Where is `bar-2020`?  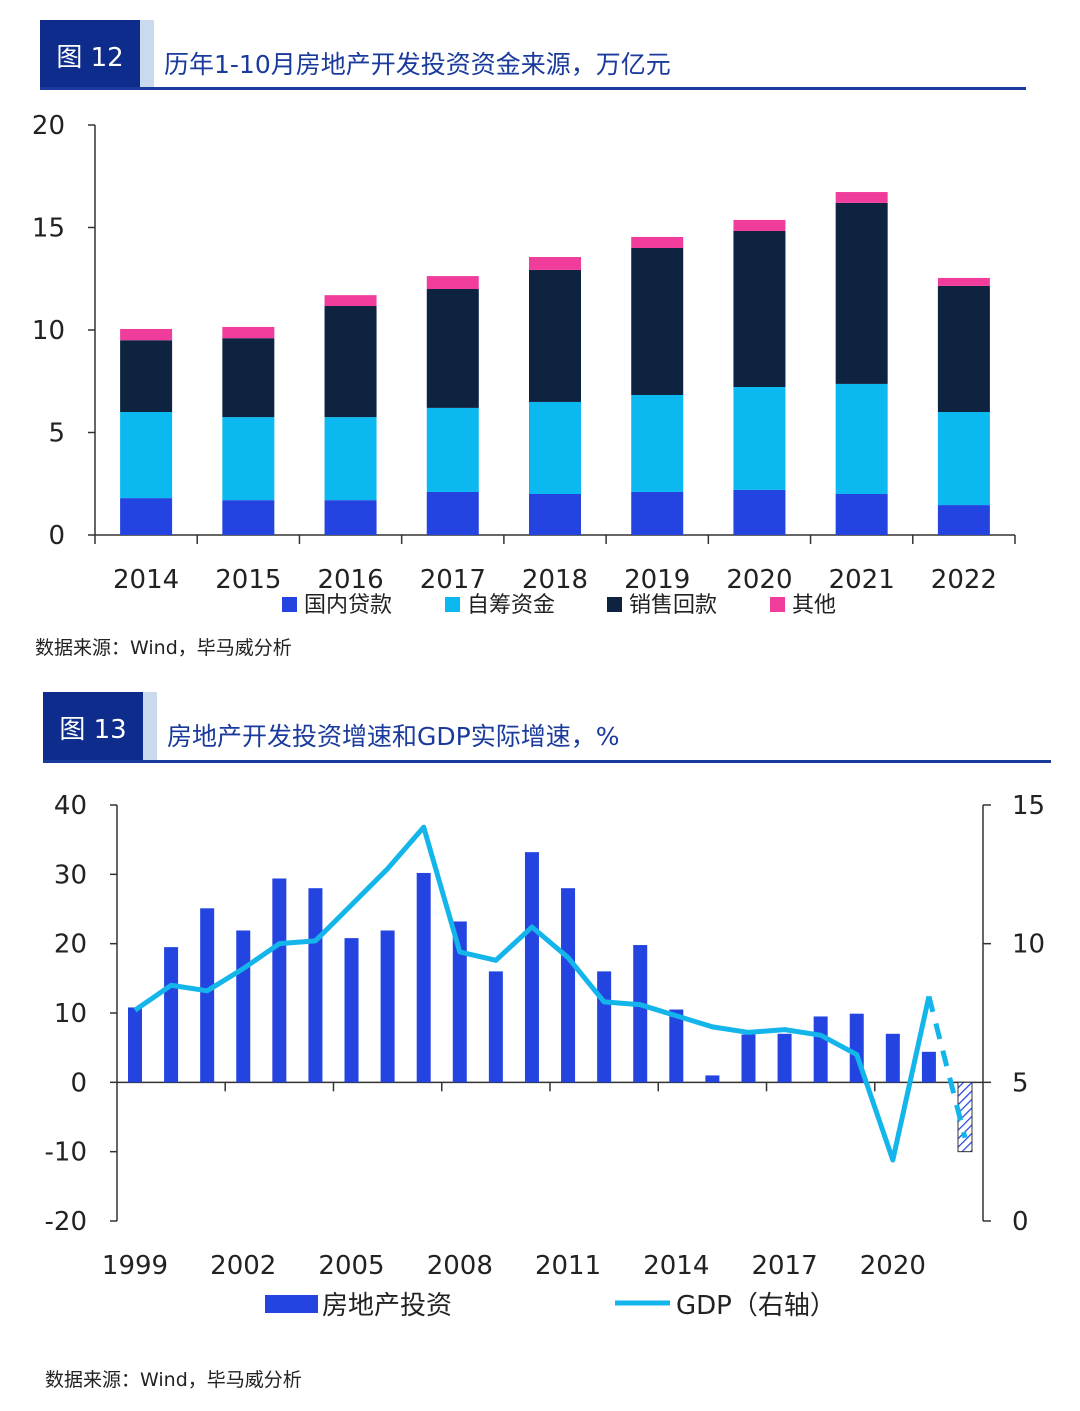 bar-2020 is located at coordinates (892, 1058).